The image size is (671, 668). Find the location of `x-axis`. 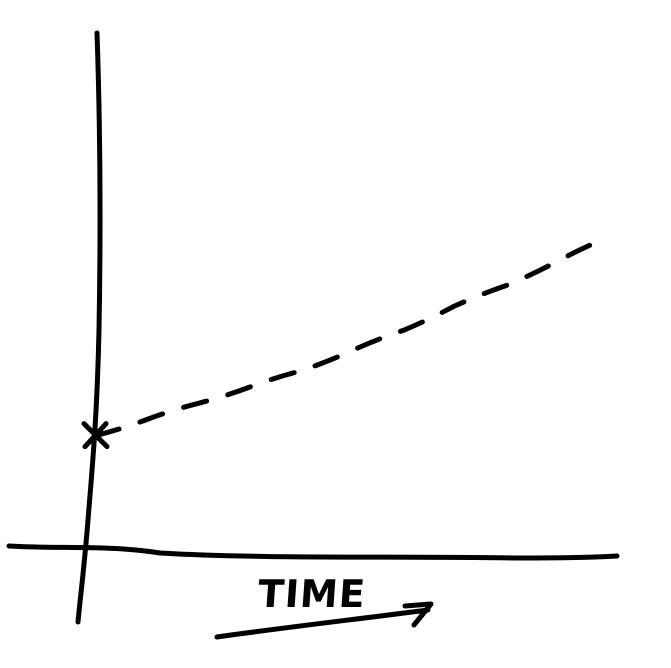

x-axis is located at coordinates (313, 552).